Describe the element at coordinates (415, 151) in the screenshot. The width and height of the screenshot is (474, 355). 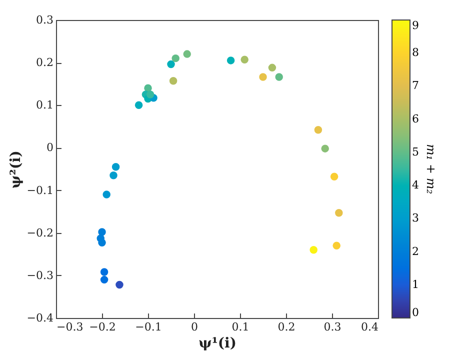
I see `color-bar-label: 5` at that location.